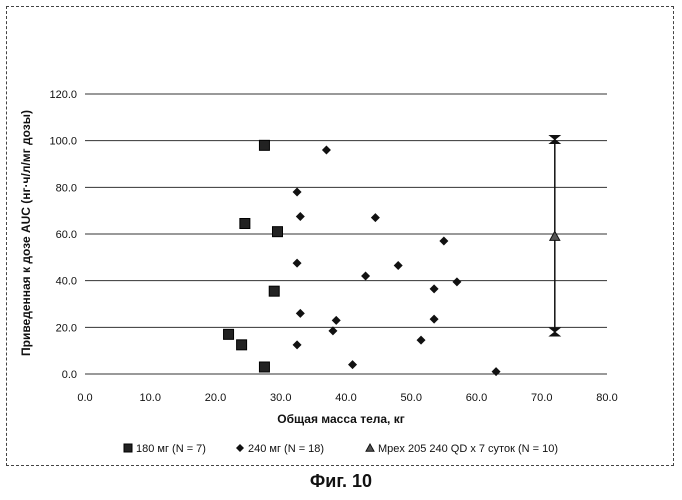  What do you see at coordinates (66, 188) in the screenshot?
I see `y-tick-label: 80.0` at bounding box center [66, 188].